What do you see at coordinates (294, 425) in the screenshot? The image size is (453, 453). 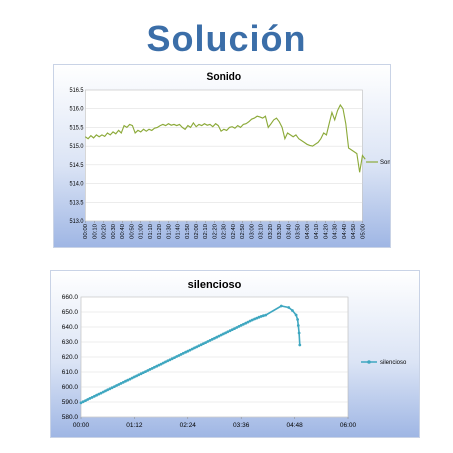 I see `x-tick-label: 04:48` at bounding box center [294, 425].